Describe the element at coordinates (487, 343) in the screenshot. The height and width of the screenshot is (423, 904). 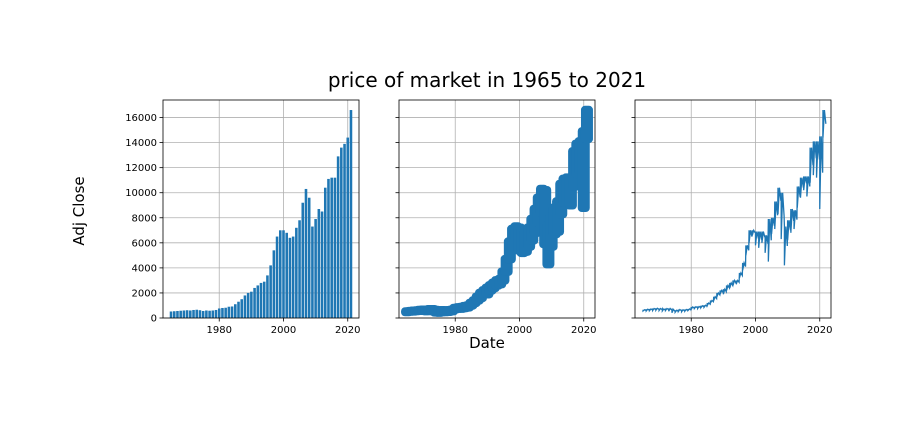
I see `figure-xlabel: Date` at that location.